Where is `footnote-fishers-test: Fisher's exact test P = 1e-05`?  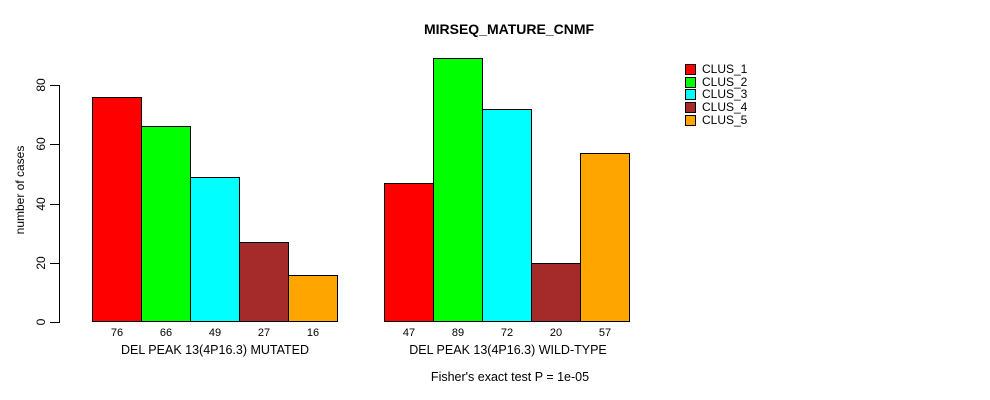
footnote-fishers-test: Fisher's exact test P = 1e-05 is located at coordinates (510, 377).